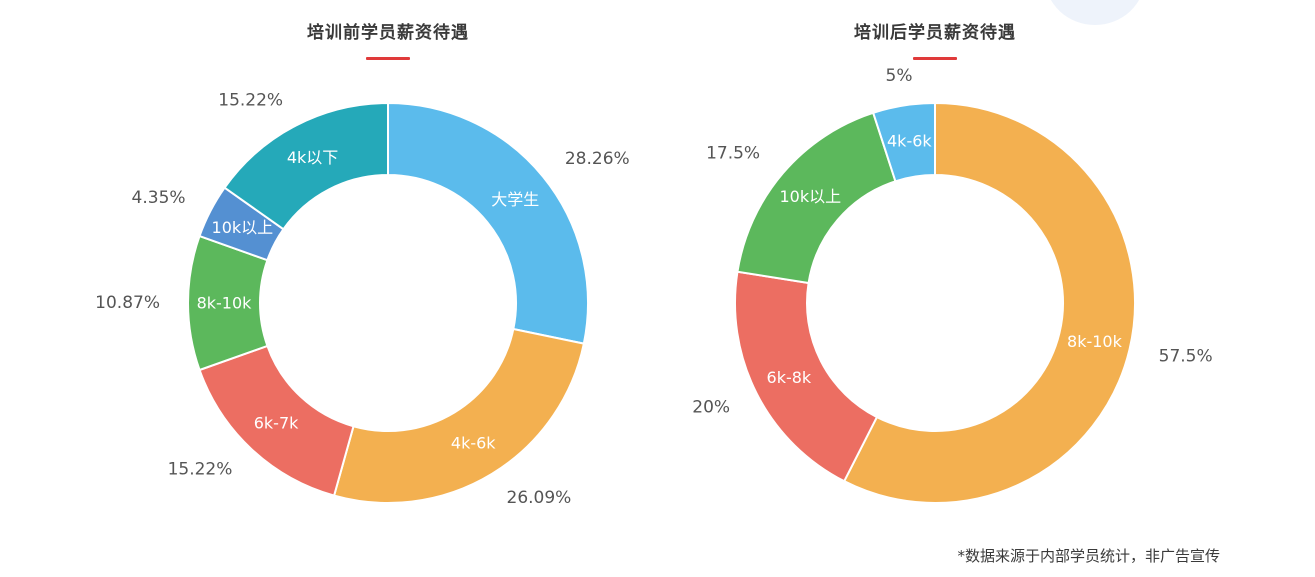 This screenshot has width=1315, height=577. Describe the element at coordinates (1186, 357) in the screenshot. I see `after-slice-value-0: 57.5%` at that location.